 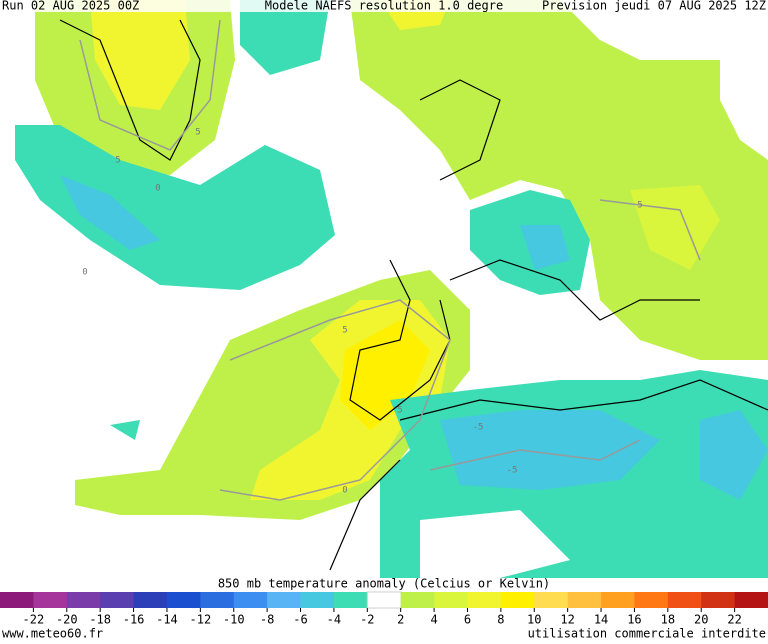 What do you see at coordinates (467, 620) in the screenshot?
I see `colorbar-tick-label: 6` at bounding box center [467, 620].